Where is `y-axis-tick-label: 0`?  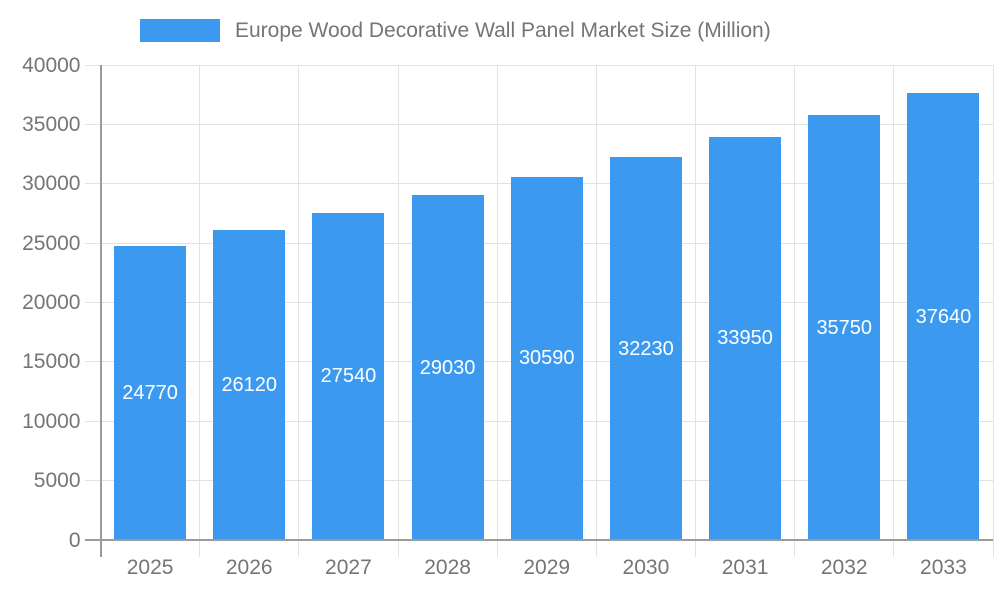
y-axis-tick-label: 0 is located at coordinates (74, 540).